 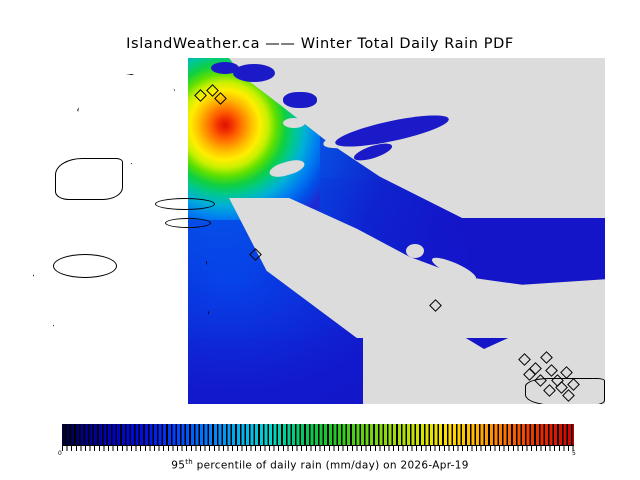 What do you see at coordinates (294, 123) in the screenshot?
I see `land-strait-island-c` at bounding box center [294, 123].